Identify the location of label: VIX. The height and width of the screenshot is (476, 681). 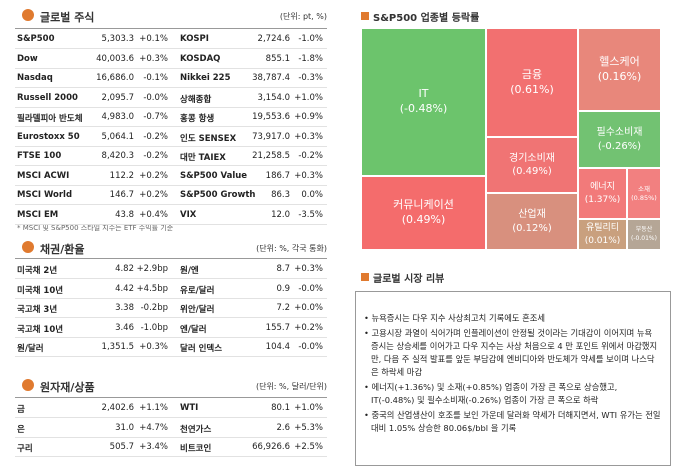
(188, 214).